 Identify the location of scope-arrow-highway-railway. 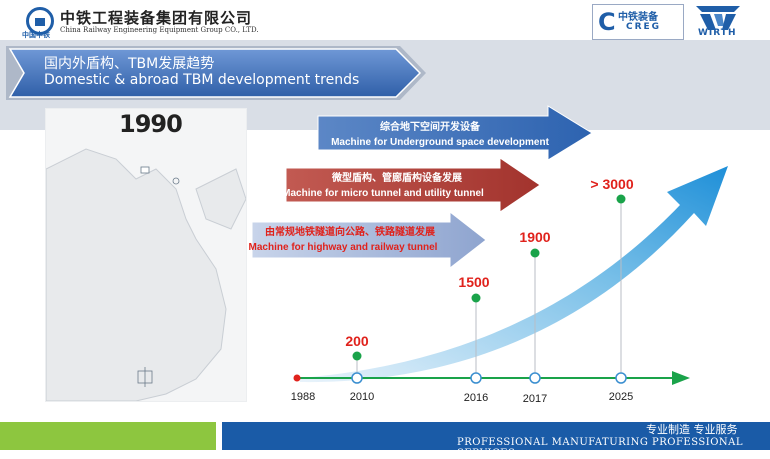
(369, 240).